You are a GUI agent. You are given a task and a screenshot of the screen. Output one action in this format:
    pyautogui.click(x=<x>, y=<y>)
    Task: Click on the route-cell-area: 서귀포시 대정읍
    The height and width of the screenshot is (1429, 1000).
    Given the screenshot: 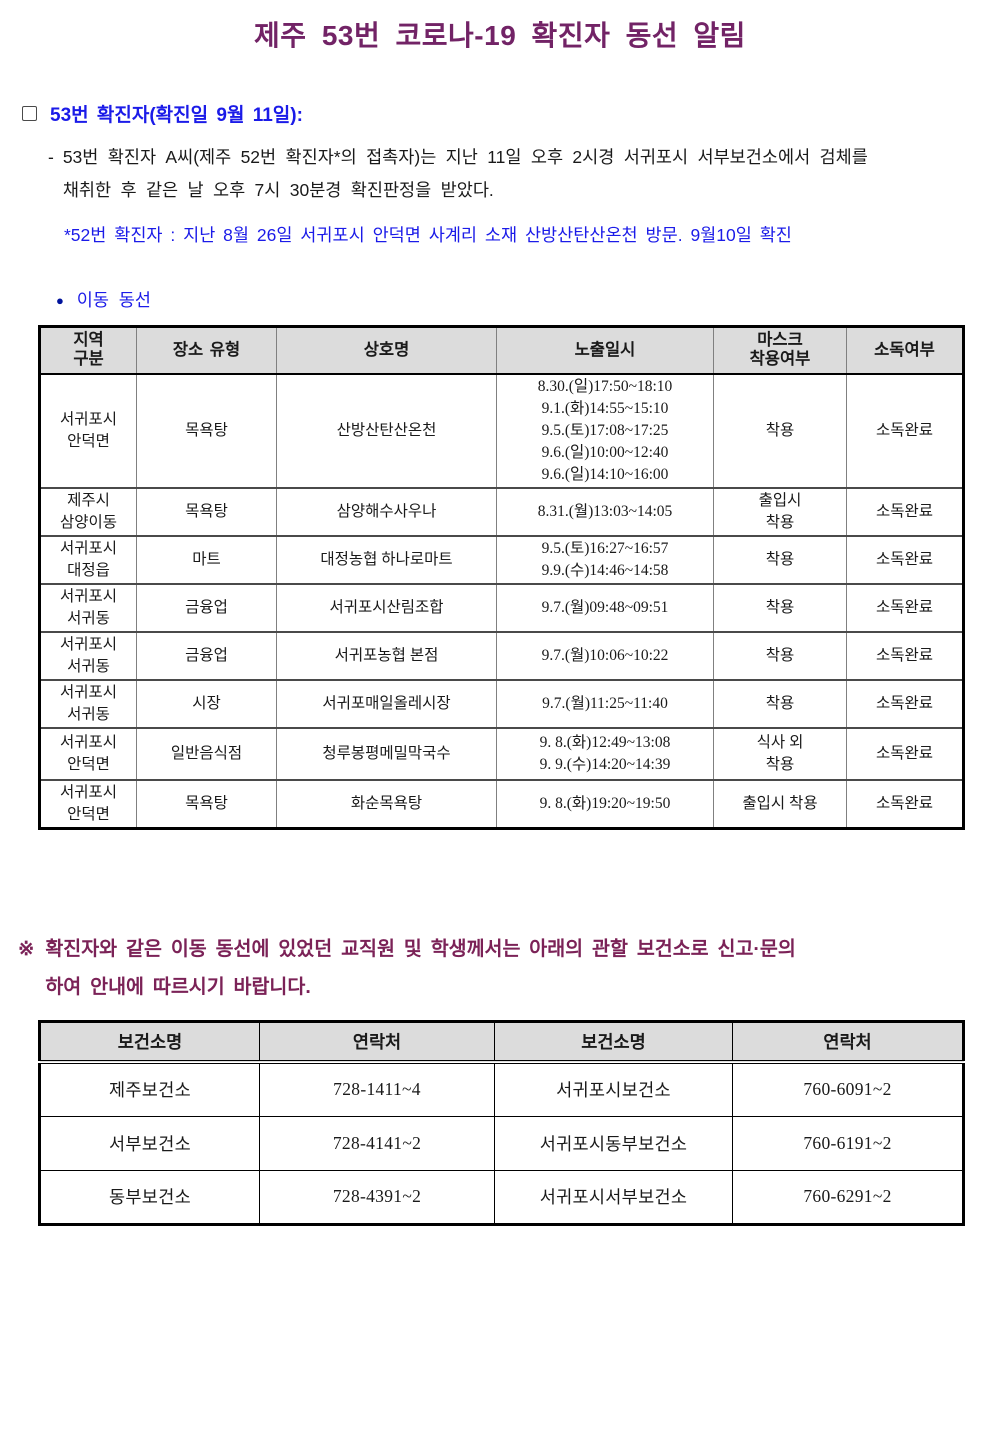 What is the action you would take?
    pyautogui.click(x=88, y=559)
    